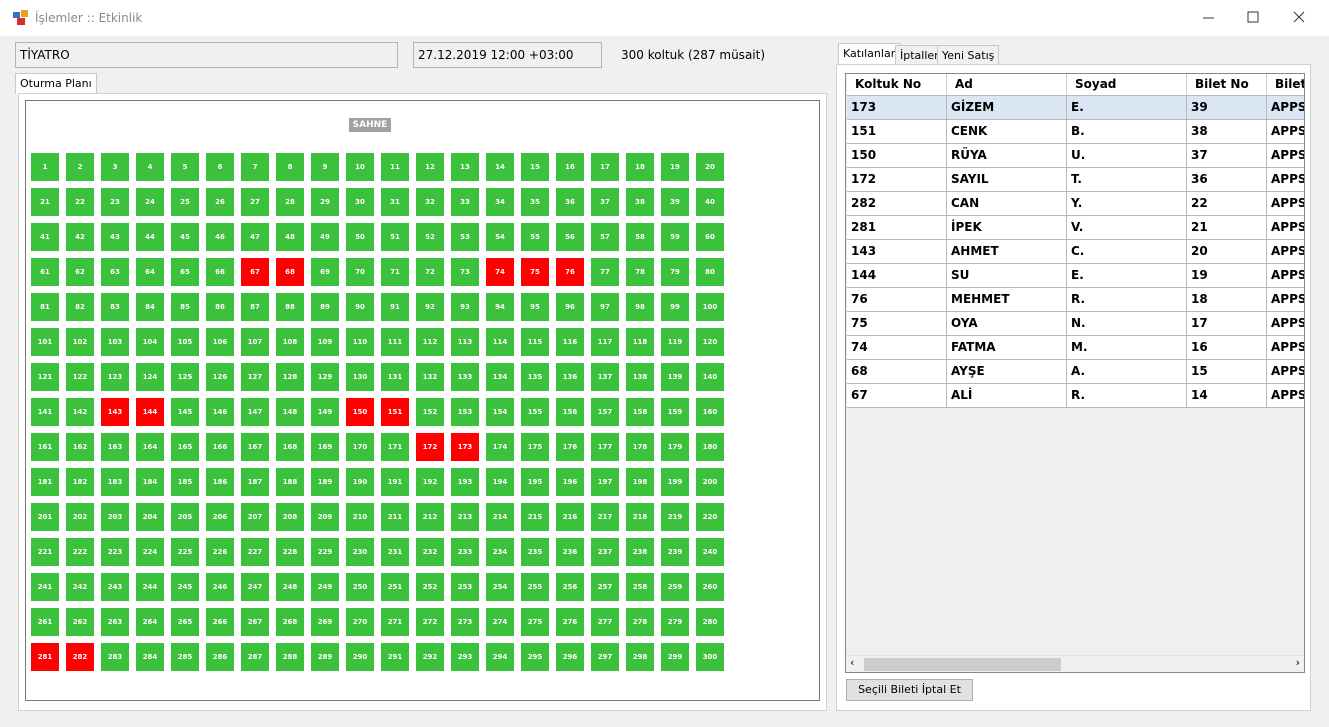 This screenshot has width=1329, height=727. What do you see at coordinates (185, 482) in the screenshot?
I see `seat: 185` at bounding box center [185, 482].